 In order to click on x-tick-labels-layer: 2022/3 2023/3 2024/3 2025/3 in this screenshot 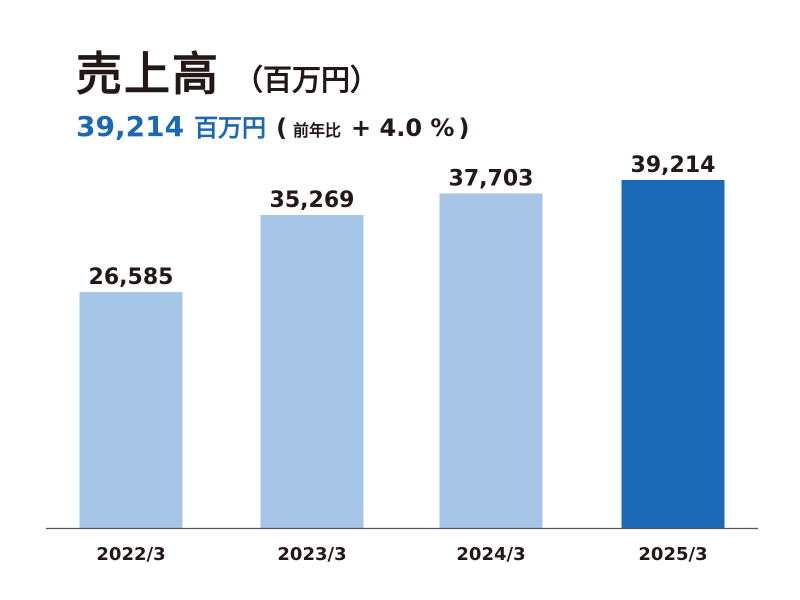, I will do `click(401, 554)`.